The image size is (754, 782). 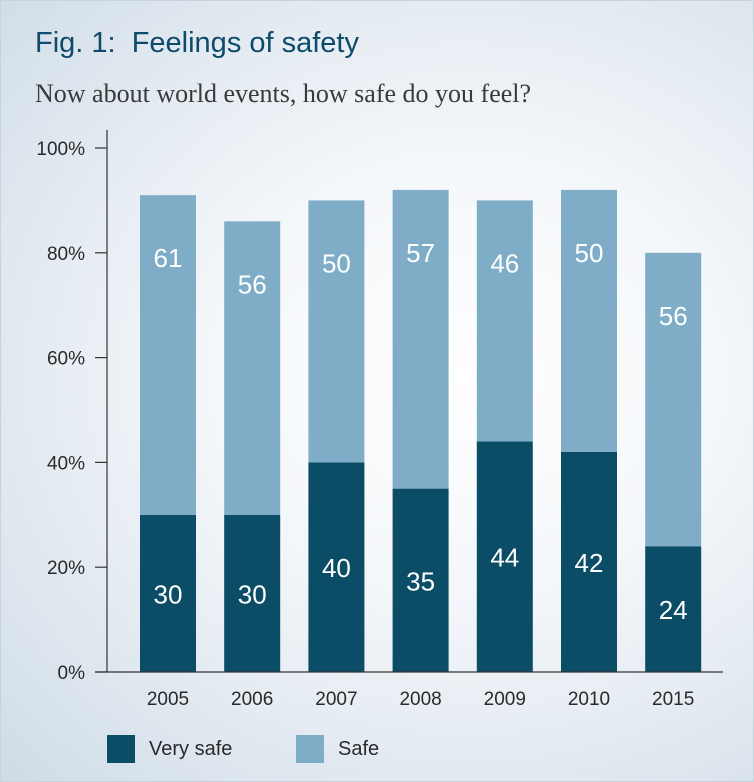 I want to click on legend-item-safe: Safe, so click(x=337, y=749).